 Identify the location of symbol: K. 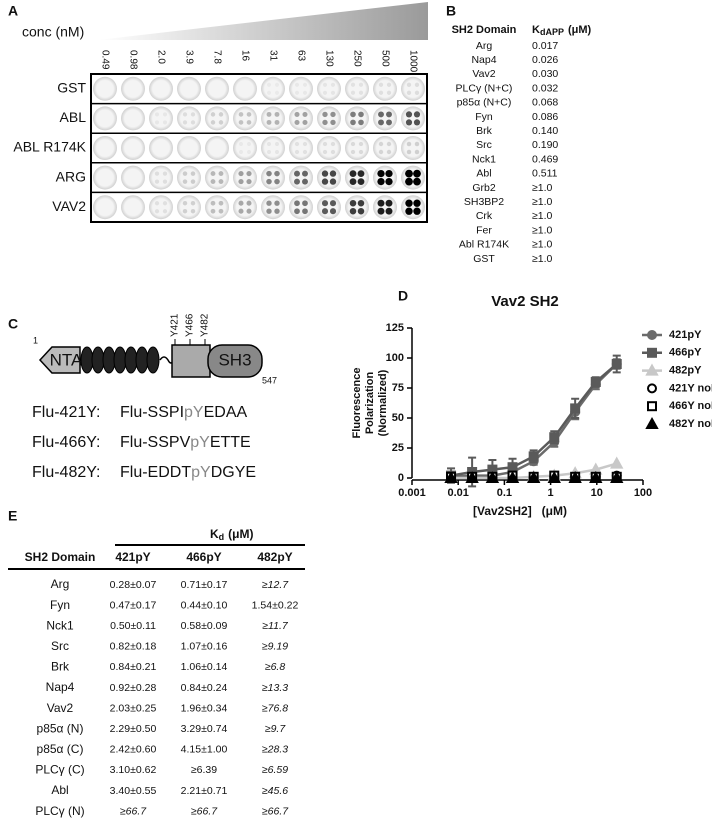
(536, 30).